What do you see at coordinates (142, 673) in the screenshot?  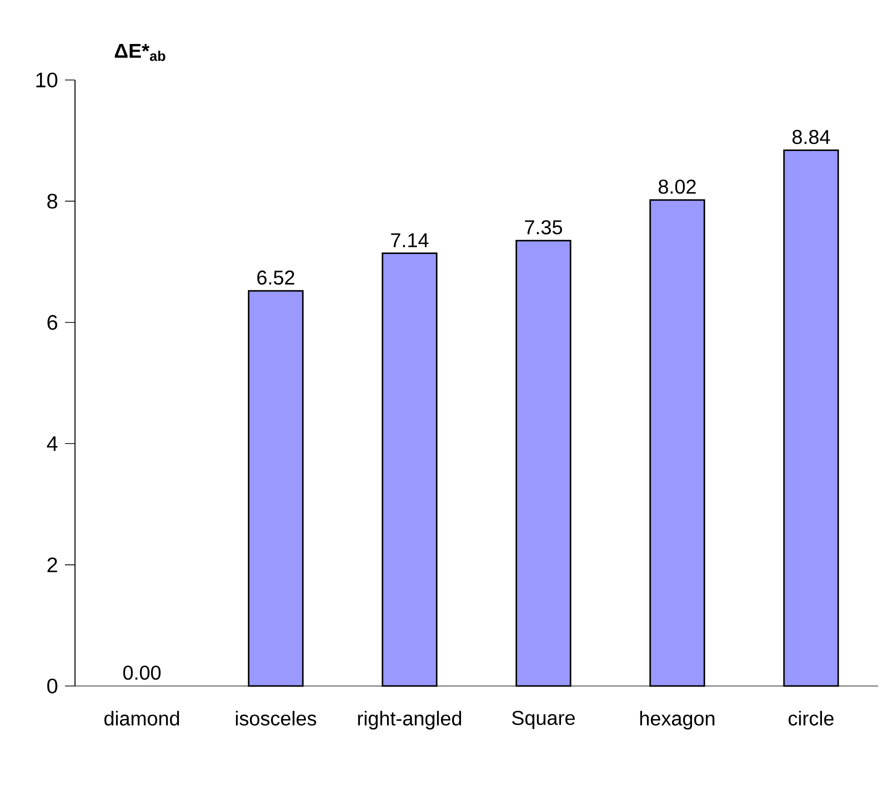 I see `data-label: 0.00` at bounding box center [142, 673].